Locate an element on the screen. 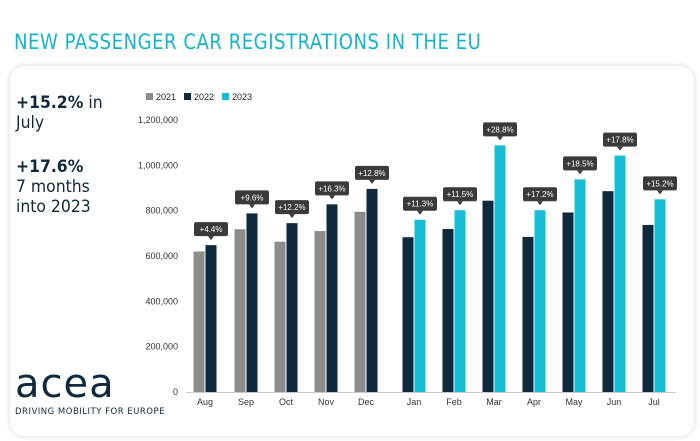  x-tick-label: Jun is located at coordinates (614, 402).